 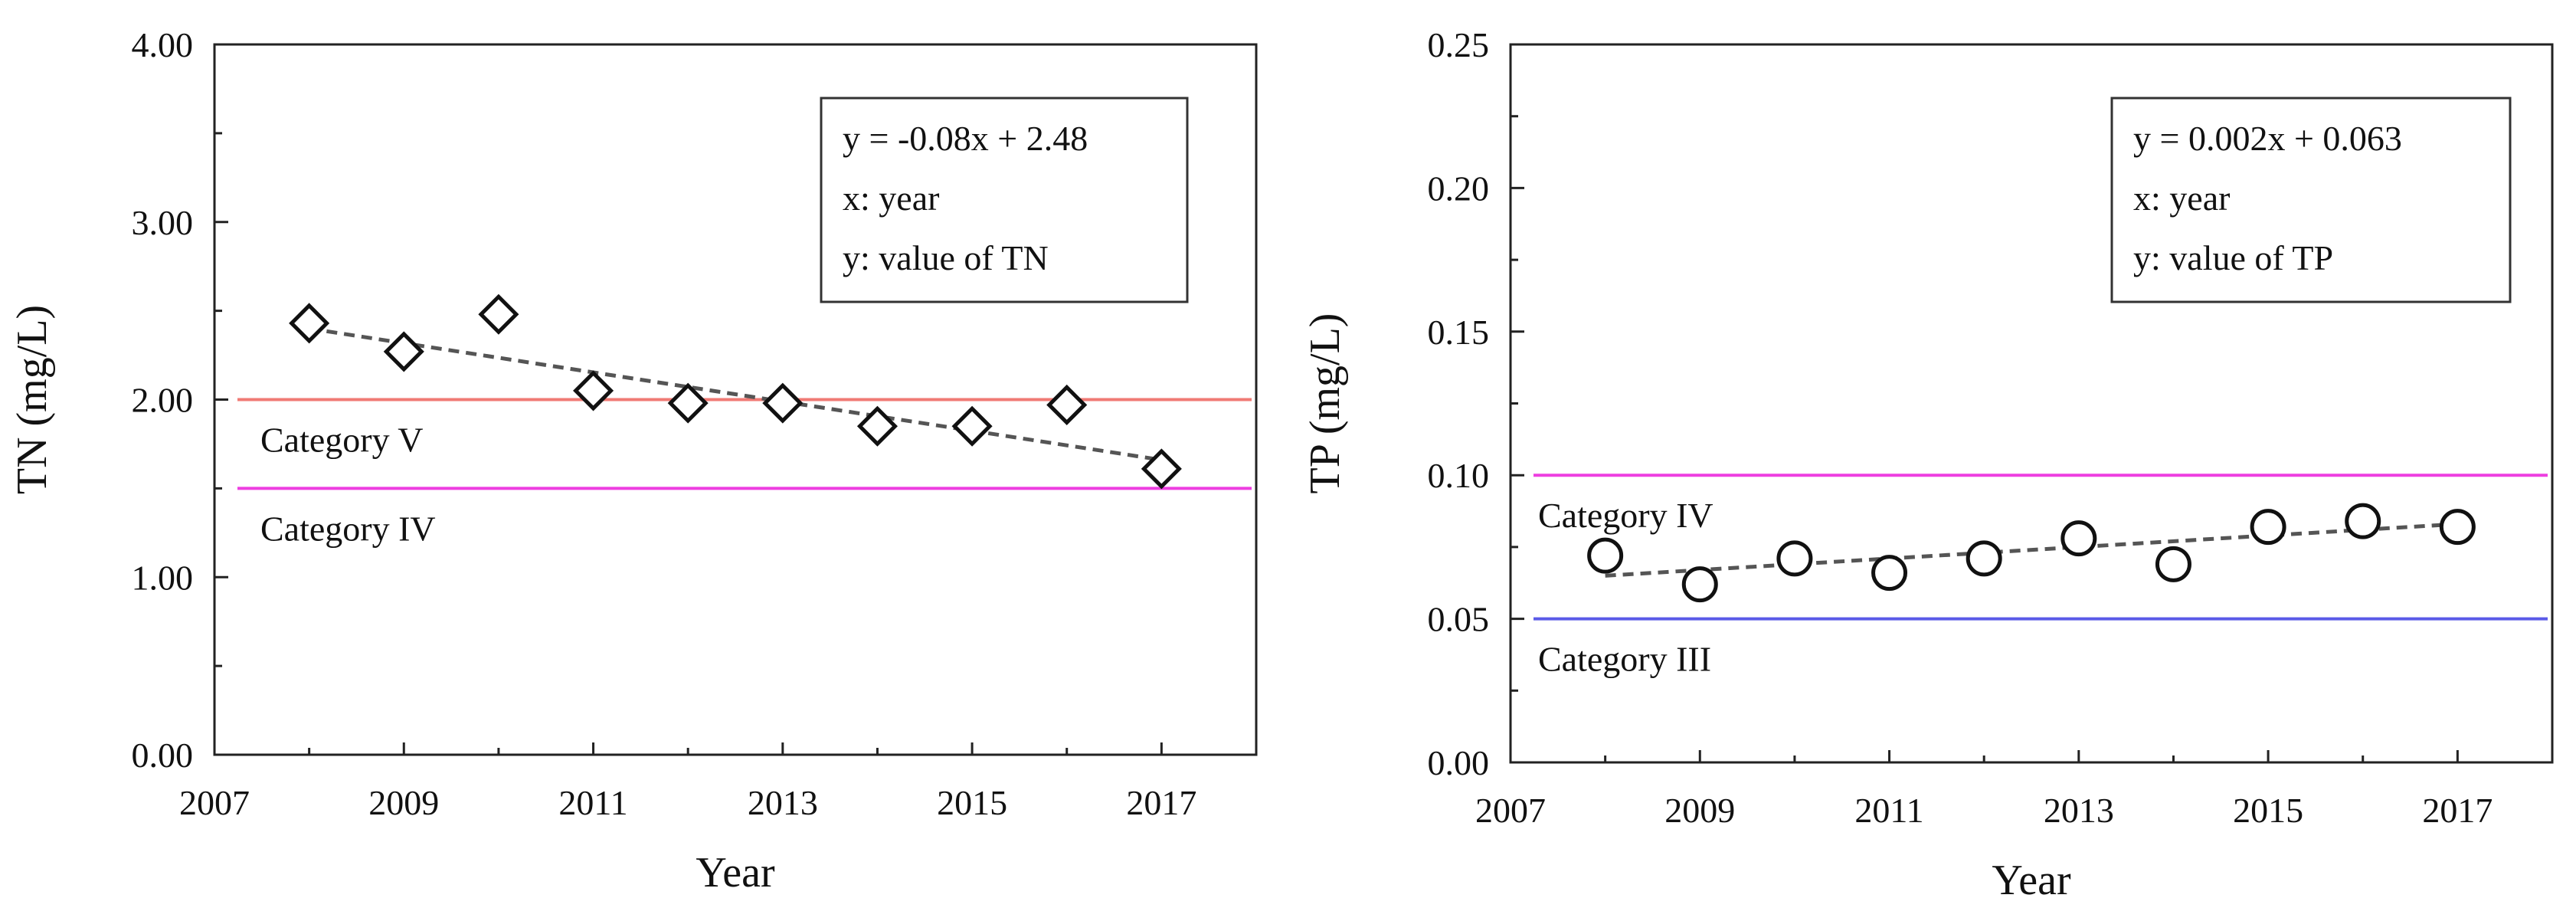 I want to click on y-tick-label: 2.00, so click(x=163, y=400).